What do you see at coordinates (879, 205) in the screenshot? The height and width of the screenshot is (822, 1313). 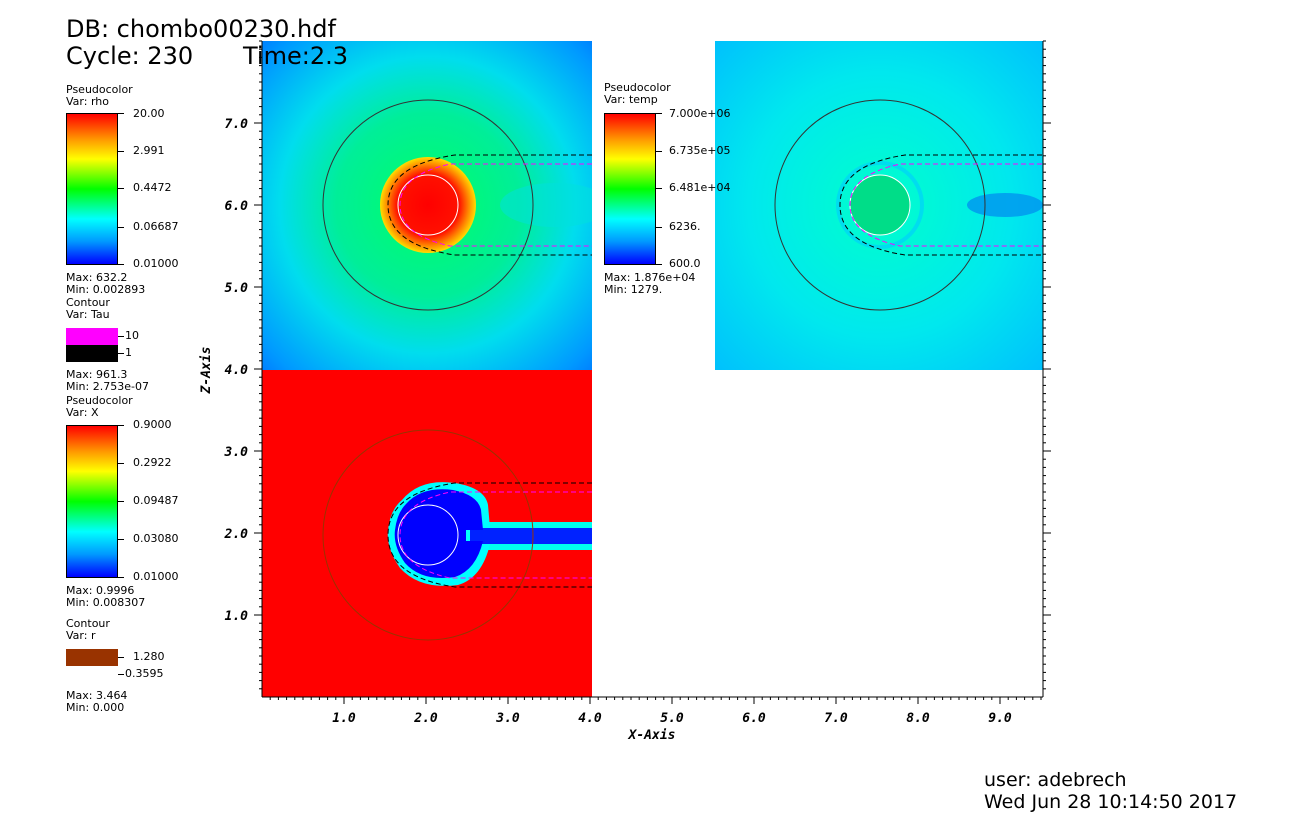 I see `temp-panel` at bounding box center [879, 205].